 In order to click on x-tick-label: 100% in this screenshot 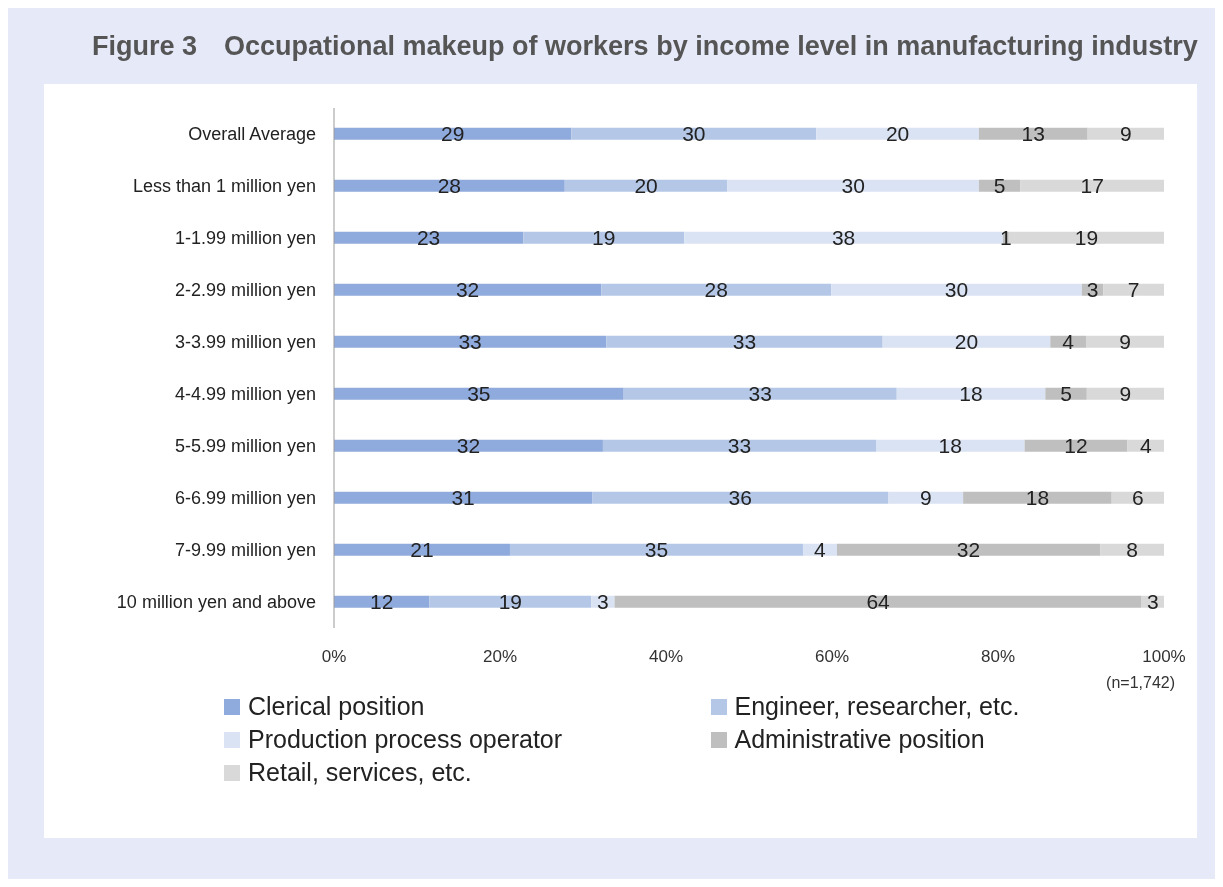, I will do `click(1164, 657)`.